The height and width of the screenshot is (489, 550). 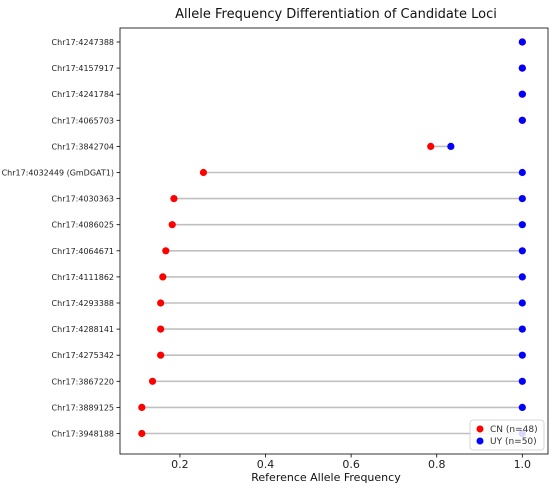 What do you see at coordinates (480, 441) in the screenshot?
I see `legend-marker-uy` at bounding box center [480, 441].